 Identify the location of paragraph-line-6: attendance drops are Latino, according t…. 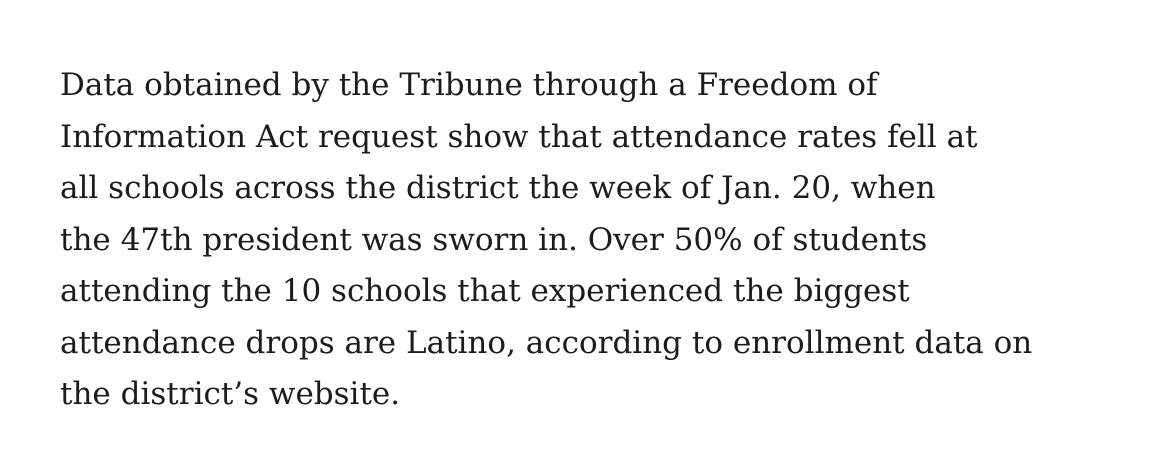
(546, 342).